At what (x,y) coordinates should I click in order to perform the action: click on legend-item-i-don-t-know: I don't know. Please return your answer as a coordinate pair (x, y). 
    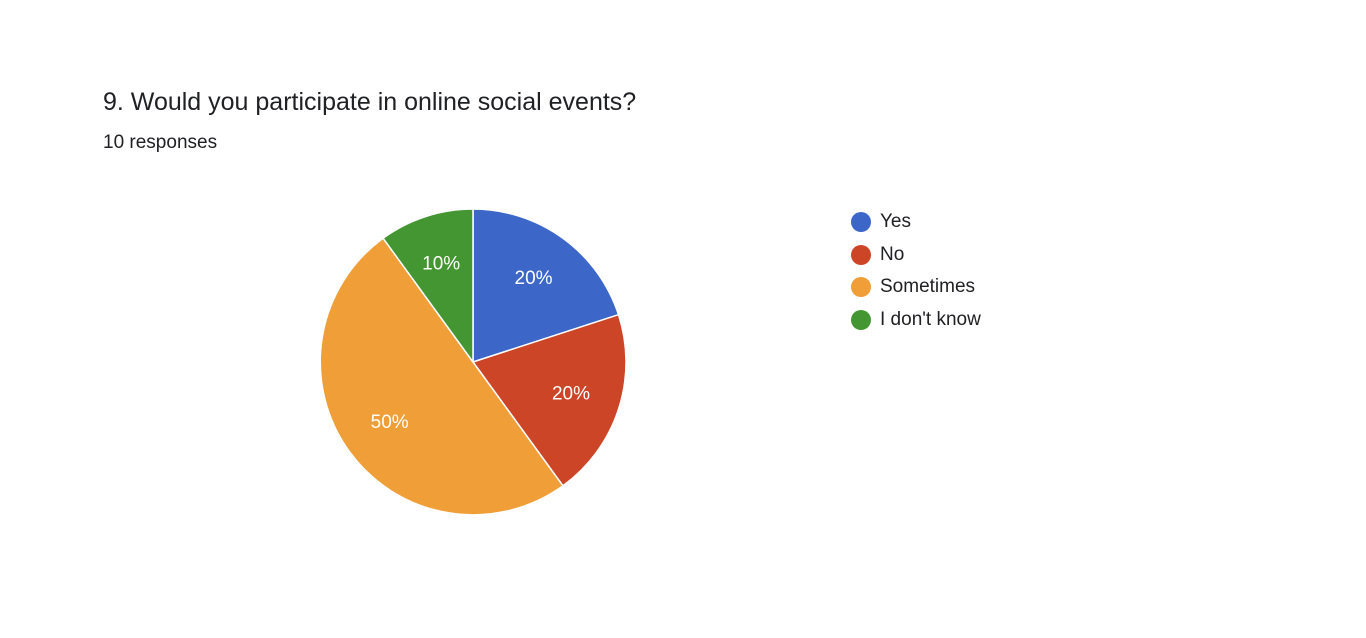
    Looking at the image, I should click on (916, 320).